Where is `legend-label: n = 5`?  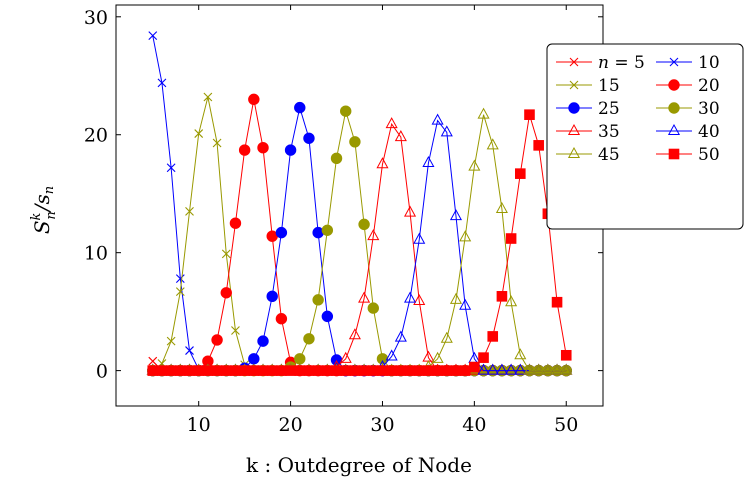
legend-label: n = 5 is located at coordinates (621, 63).